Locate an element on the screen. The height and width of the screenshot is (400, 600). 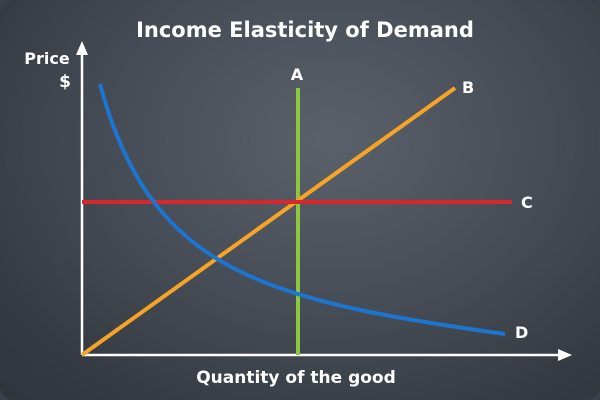
y-axis-arrowhead is located at coordinates (82, 48).